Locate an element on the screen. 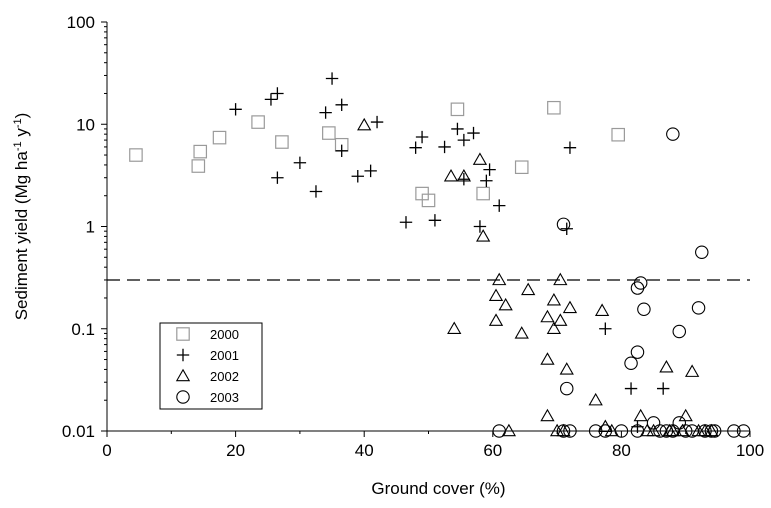 This screenshot has height=508, width=771. x-tick-label: 100 is located at coordinates (750, 450).